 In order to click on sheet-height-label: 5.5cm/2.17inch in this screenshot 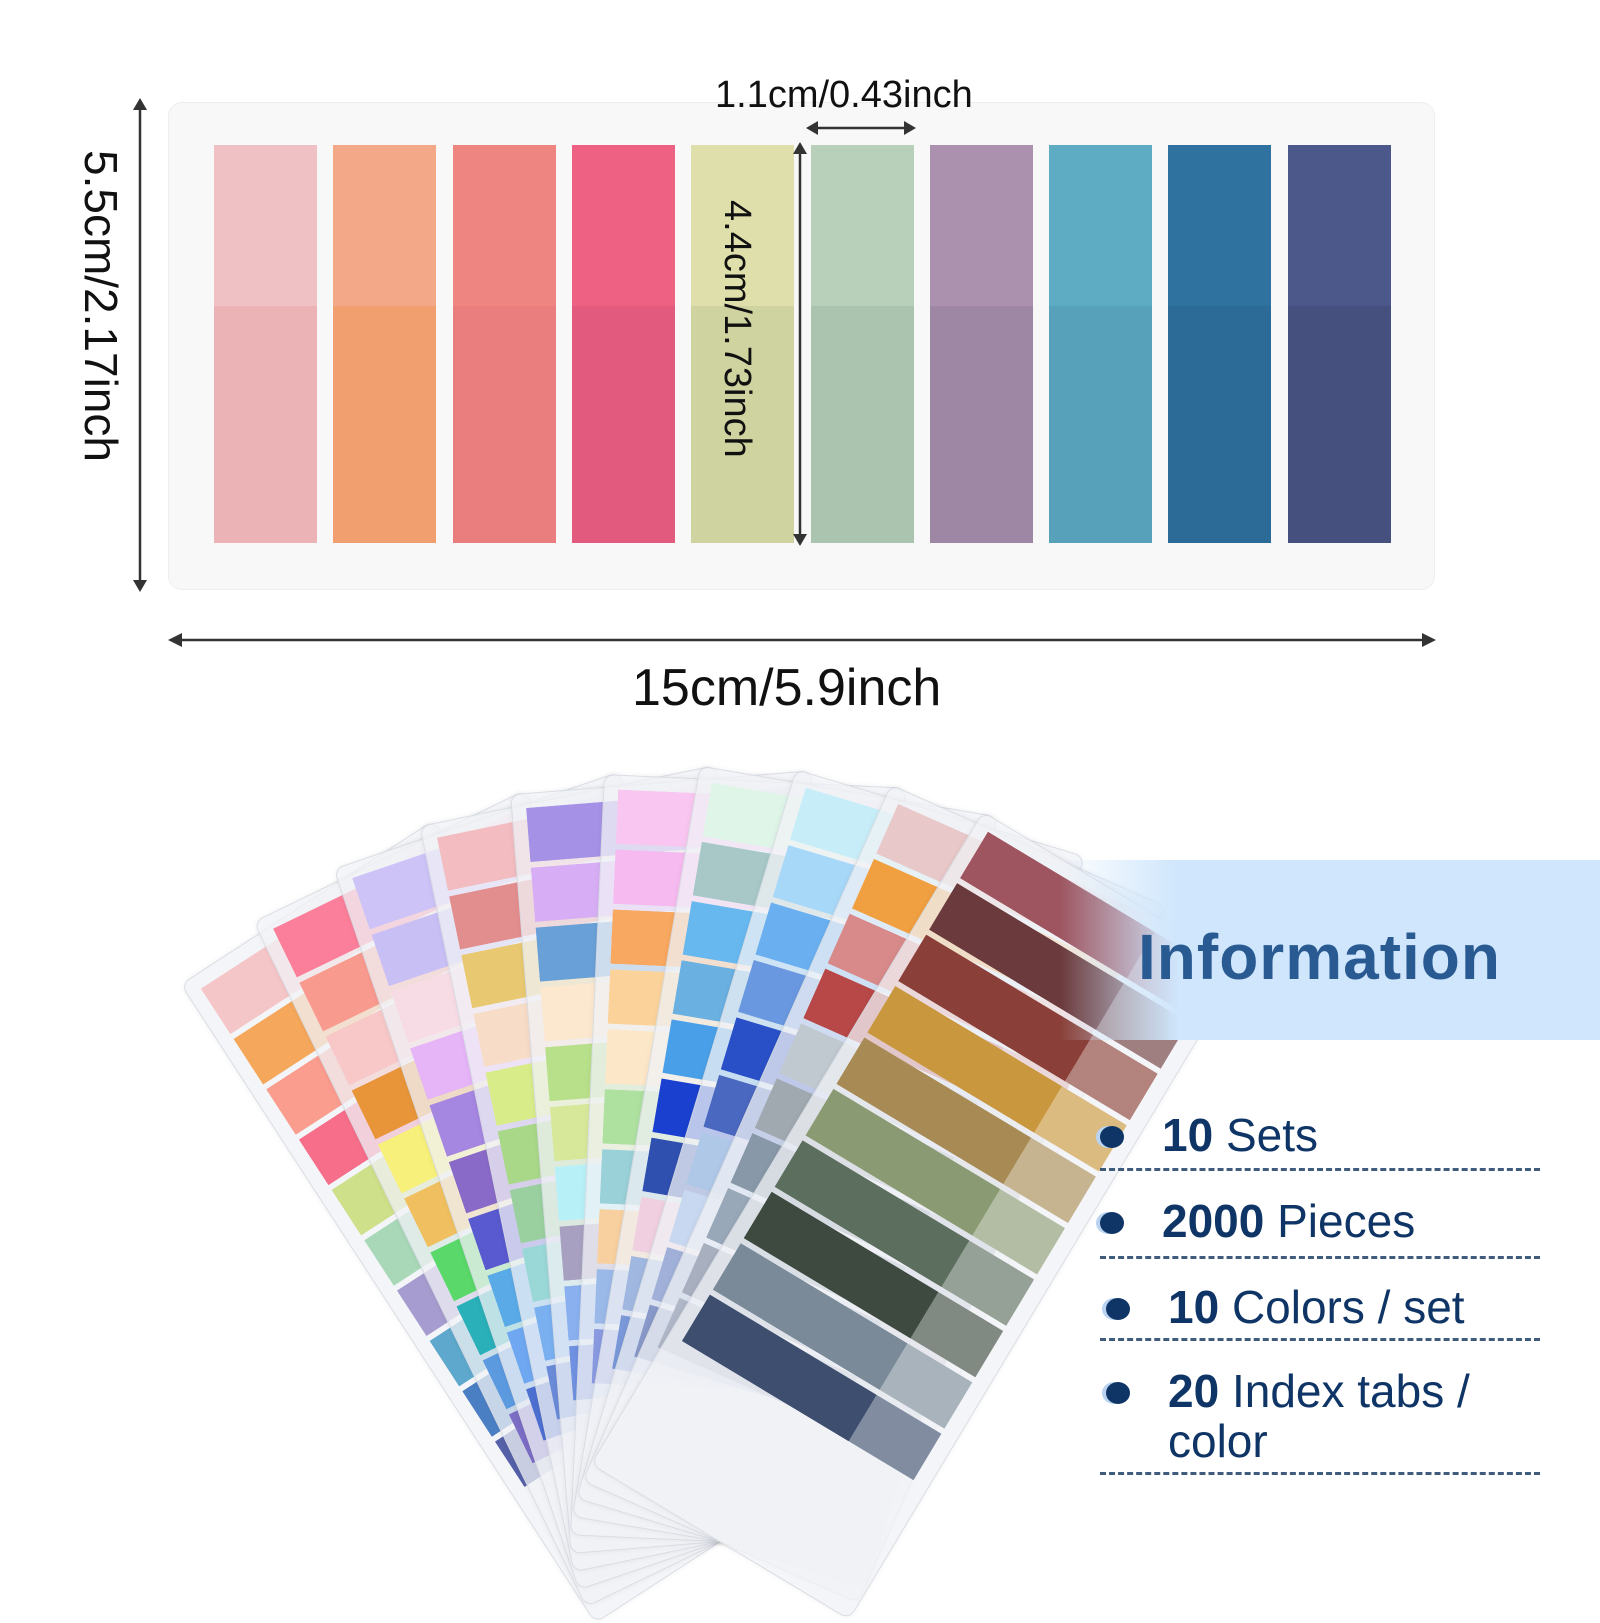, I will do `click(101, 306)`.